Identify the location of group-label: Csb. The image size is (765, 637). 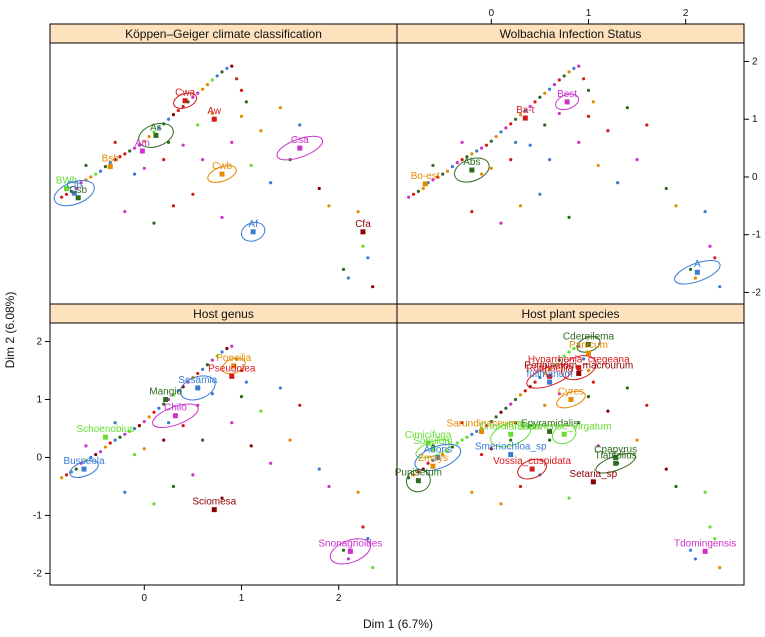
(78, 190).